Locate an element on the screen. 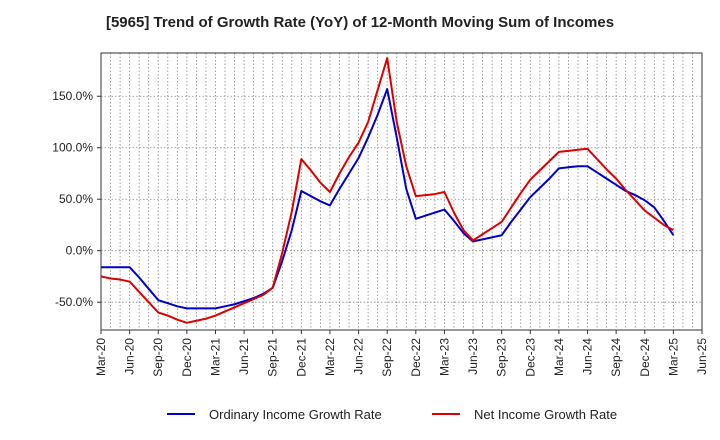  y-tick-label: -50.0% is located at coordinates (74, 302).